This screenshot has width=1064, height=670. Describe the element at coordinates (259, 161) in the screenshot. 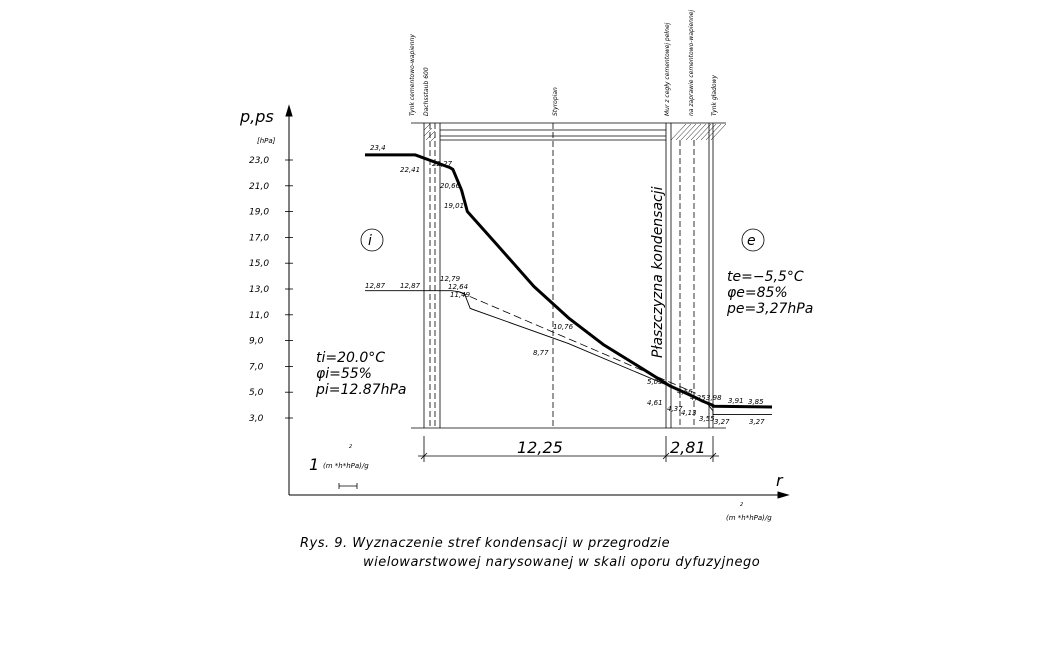

I see `y-tick-label: 23,0` at that location.